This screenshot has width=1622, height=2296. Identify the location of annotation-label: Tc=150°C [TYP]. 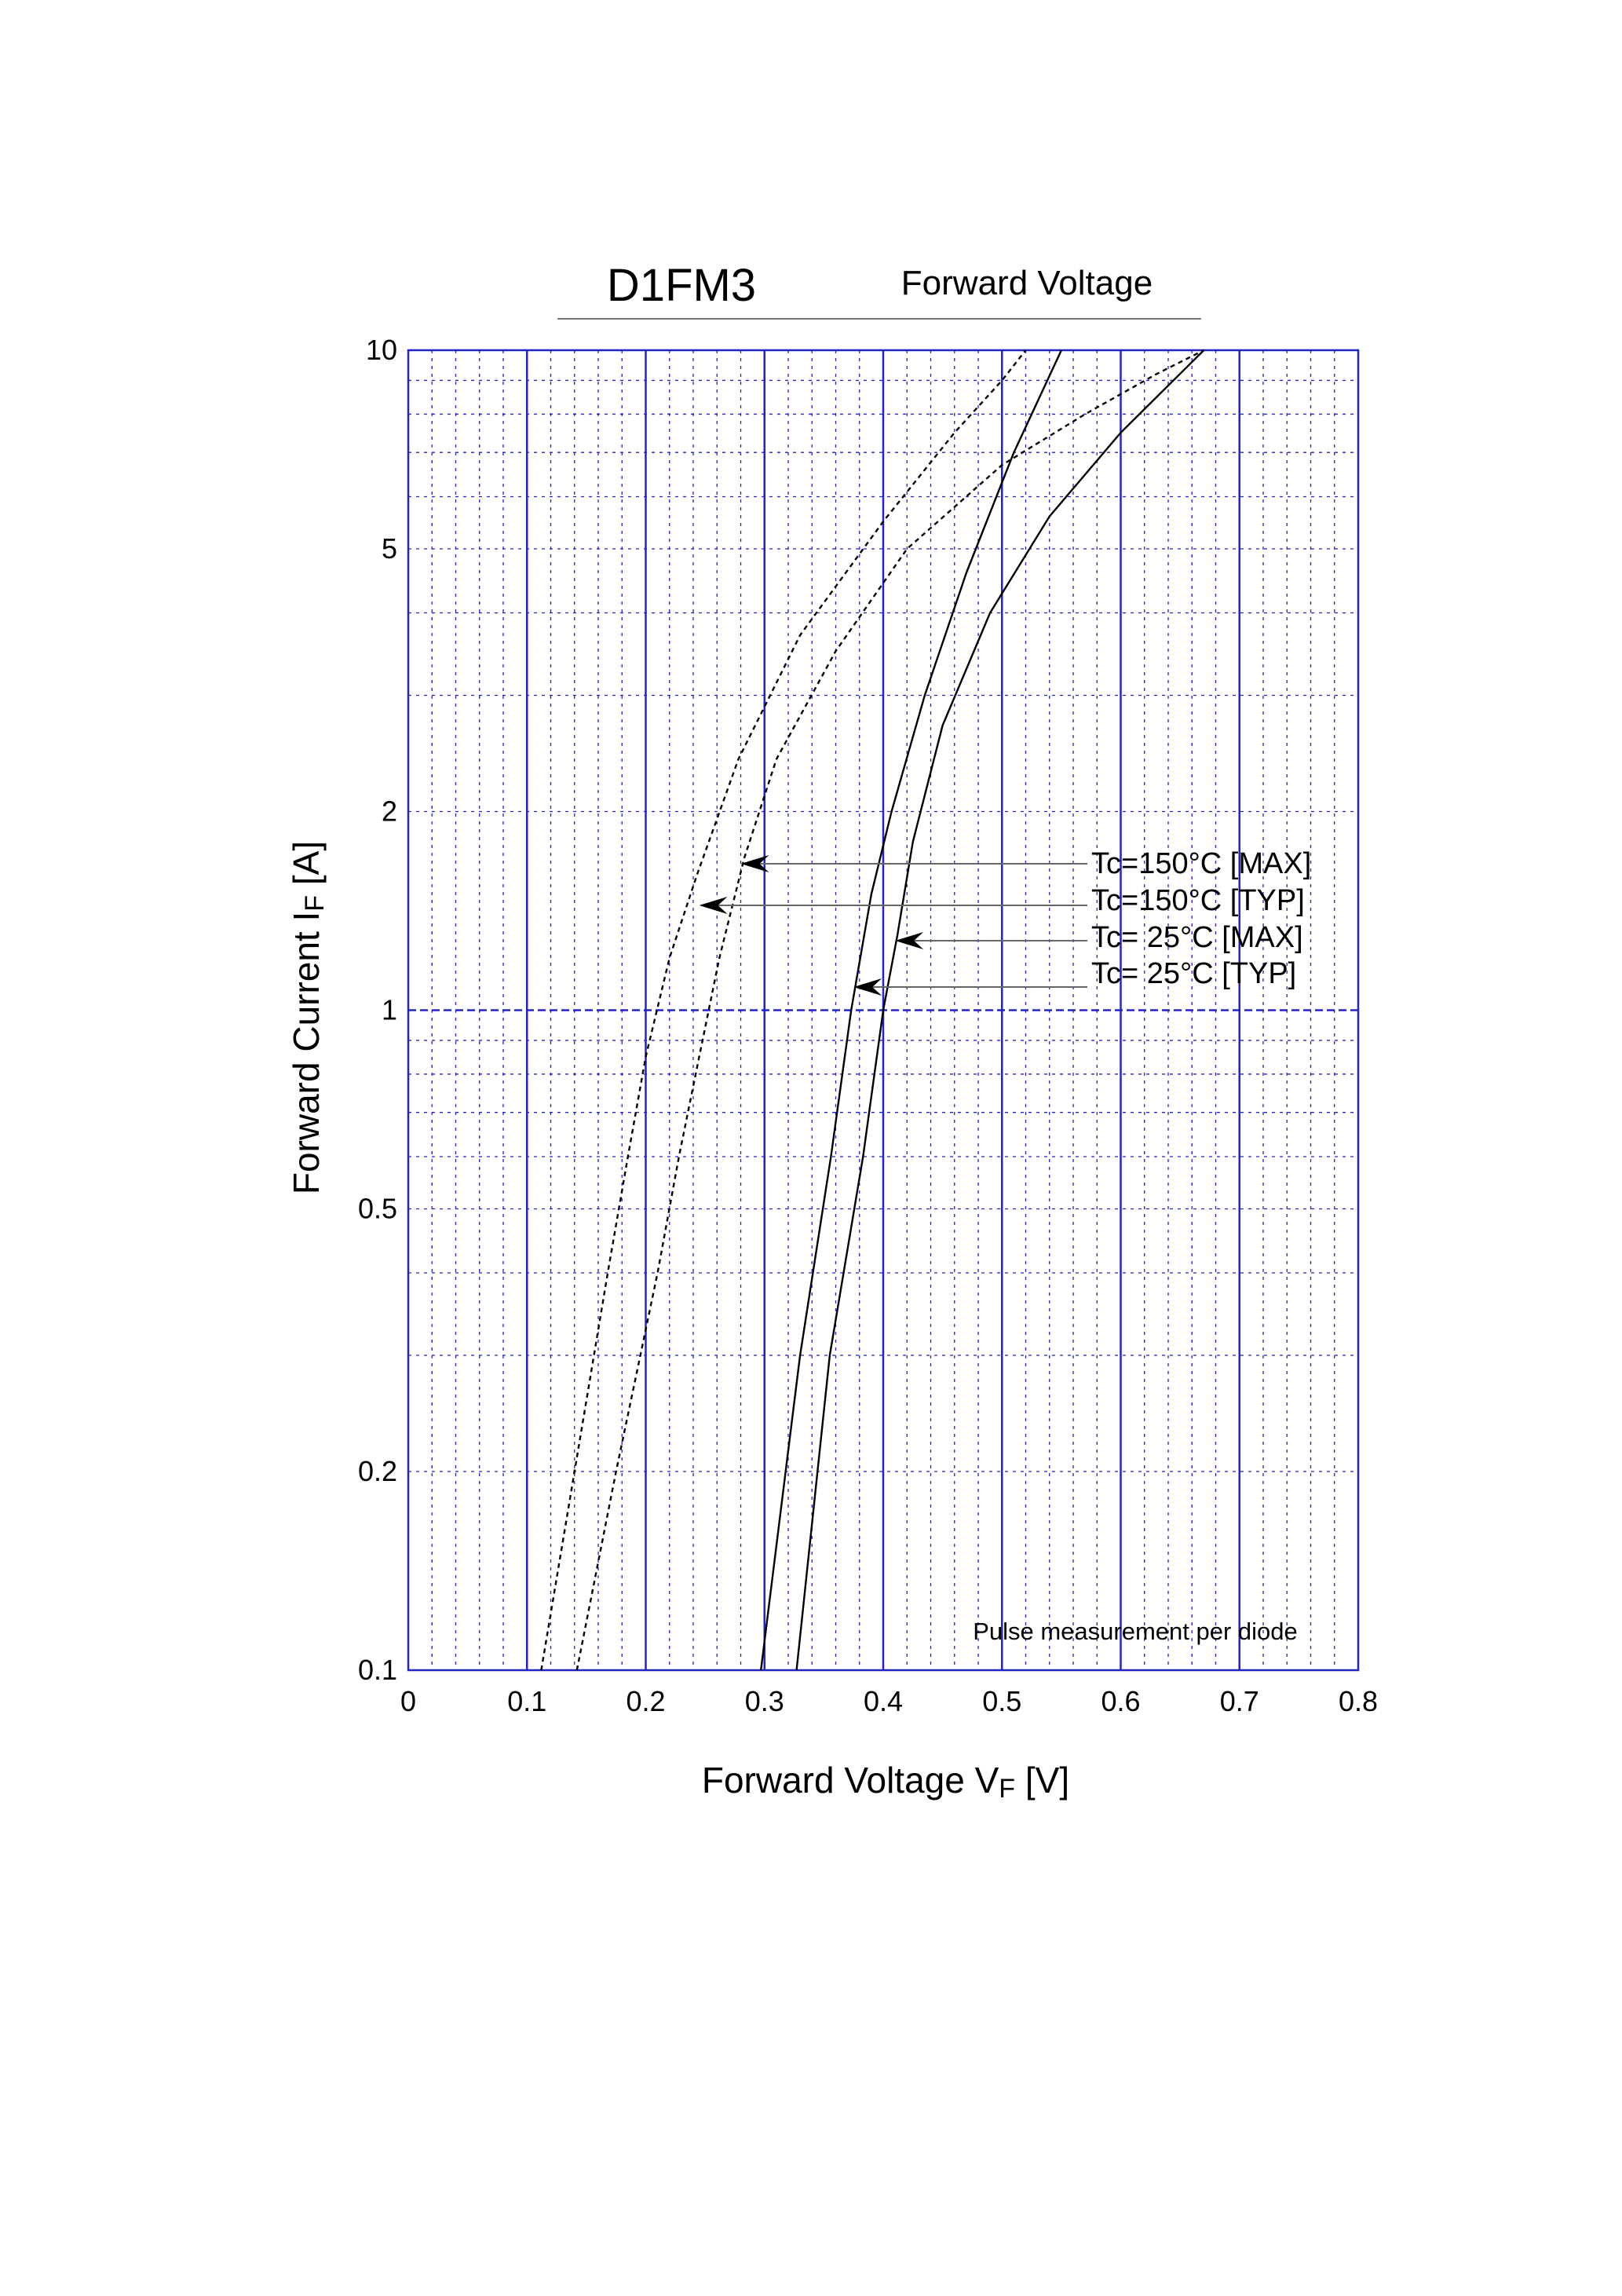
(1198, 901).